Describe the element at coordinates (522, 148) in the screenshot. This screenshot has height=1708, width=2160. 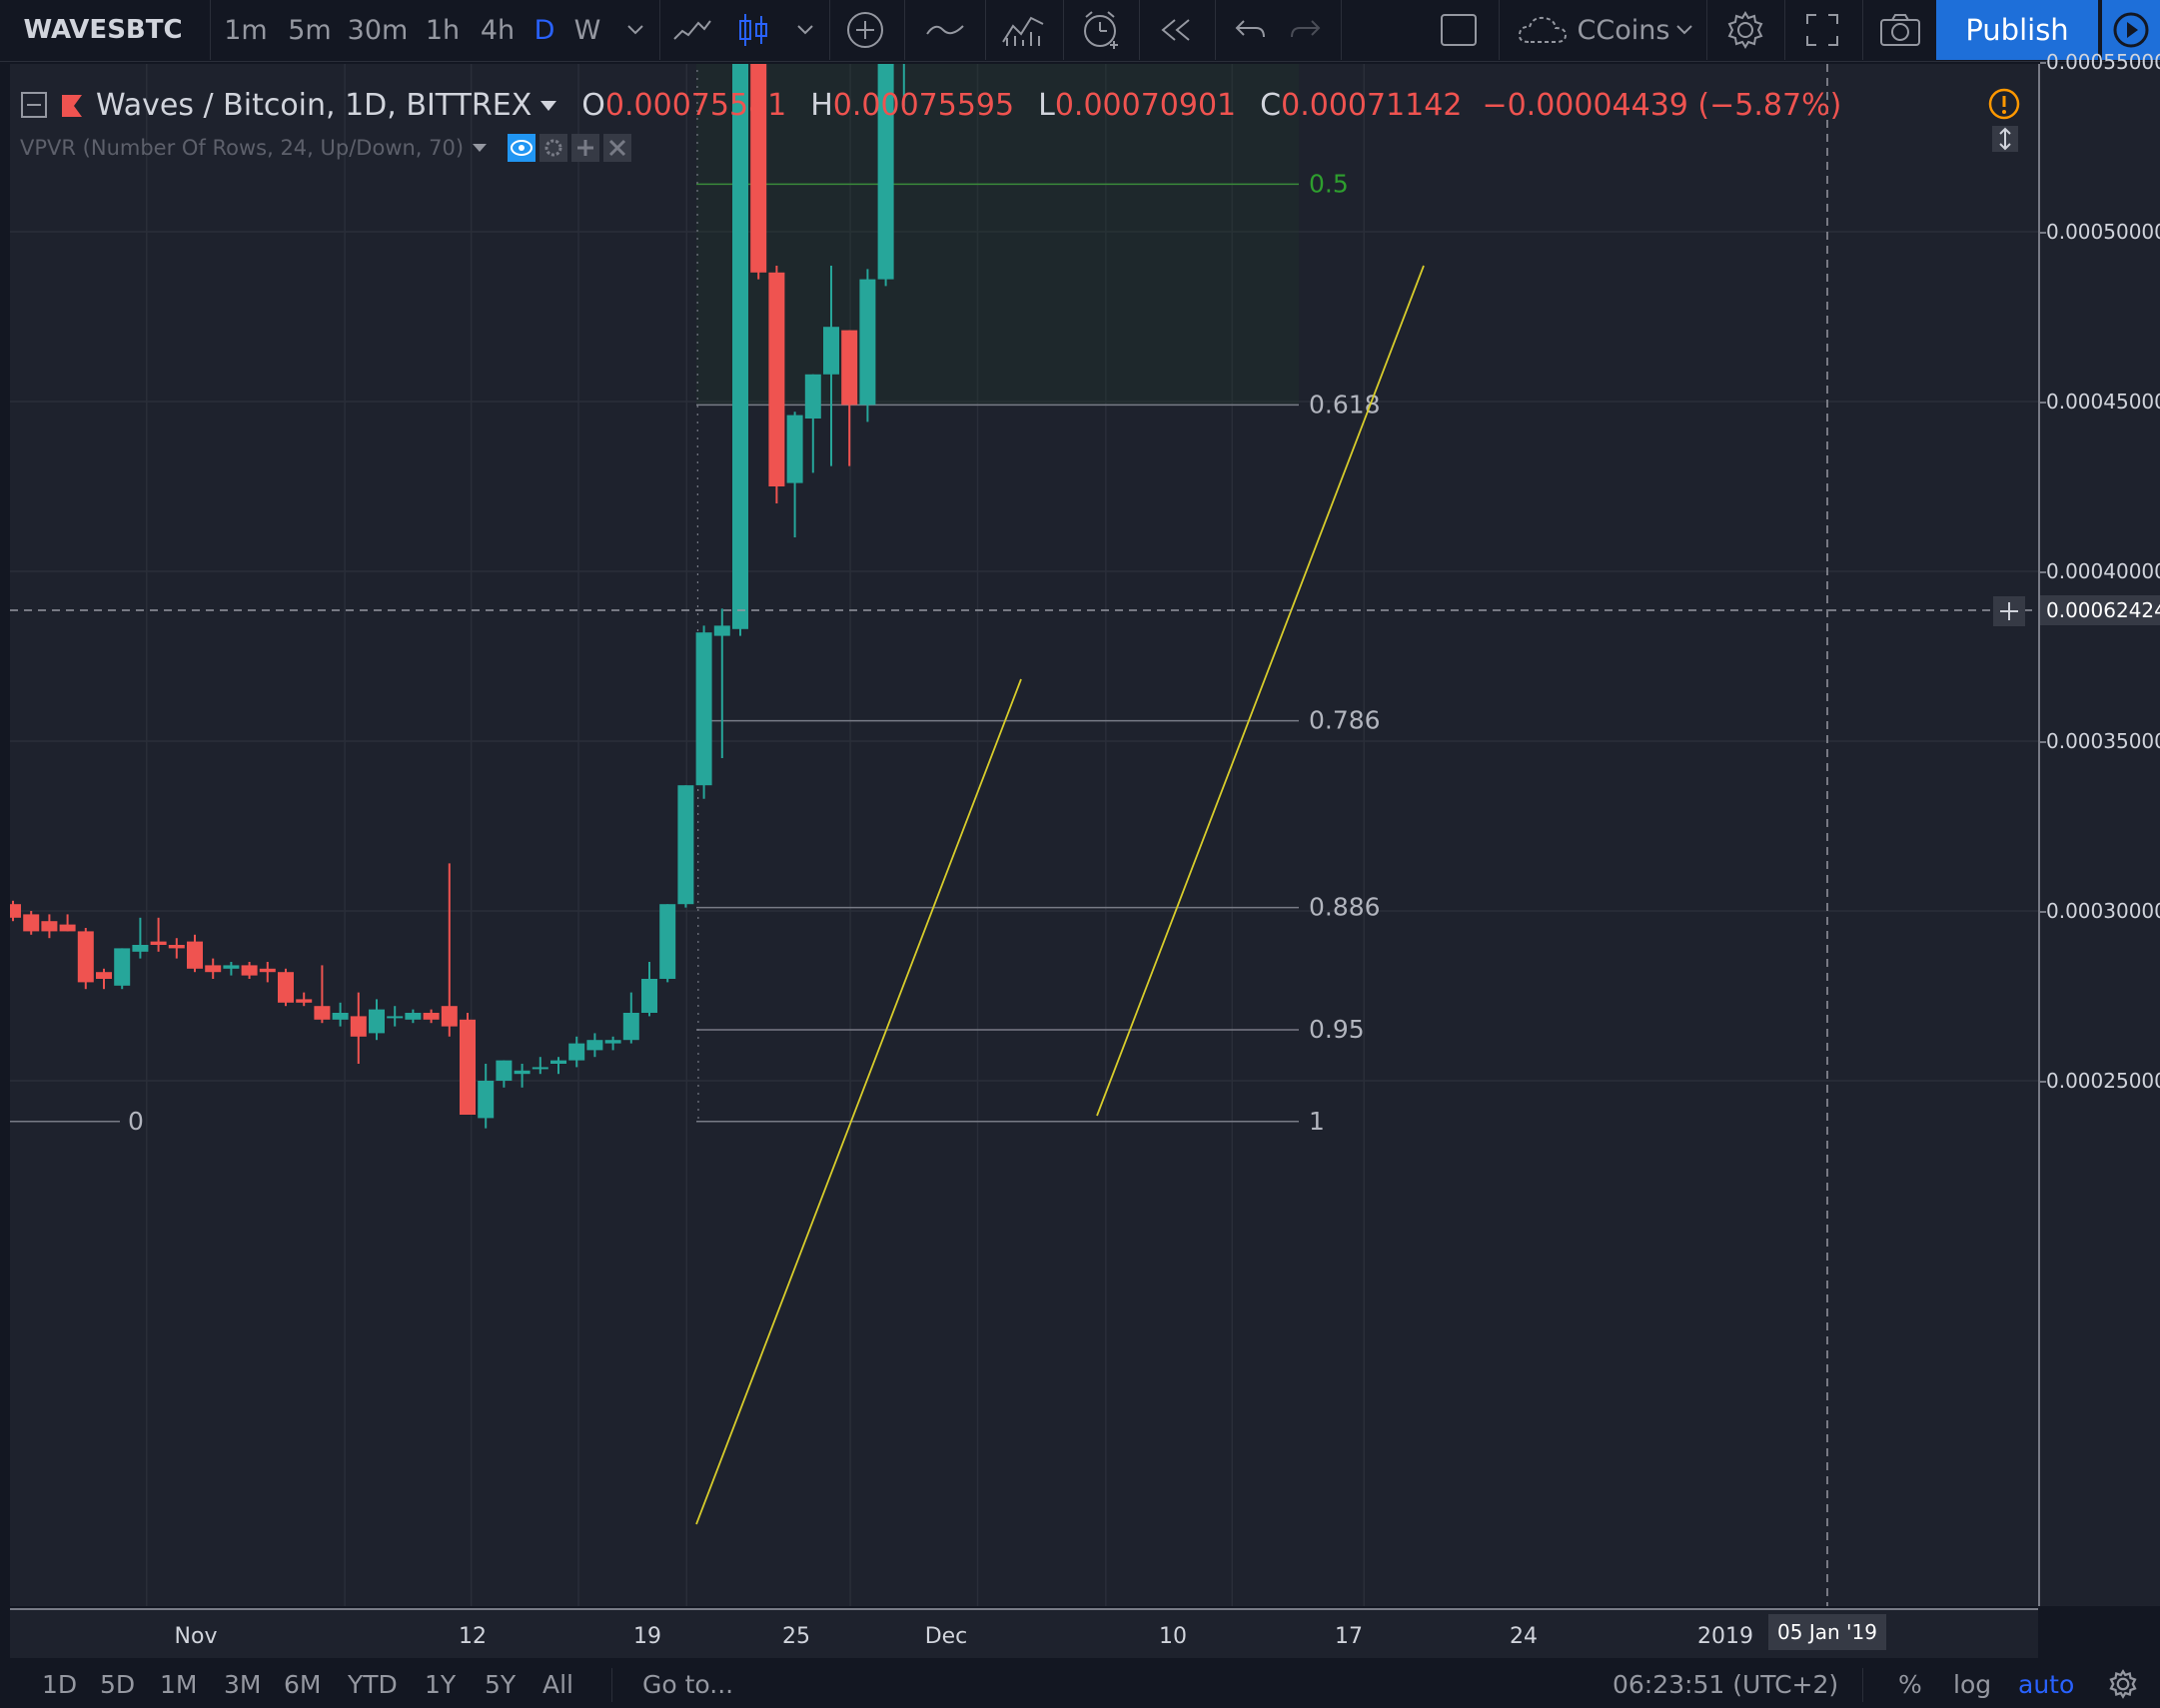
I see `eye-icon` at that location.